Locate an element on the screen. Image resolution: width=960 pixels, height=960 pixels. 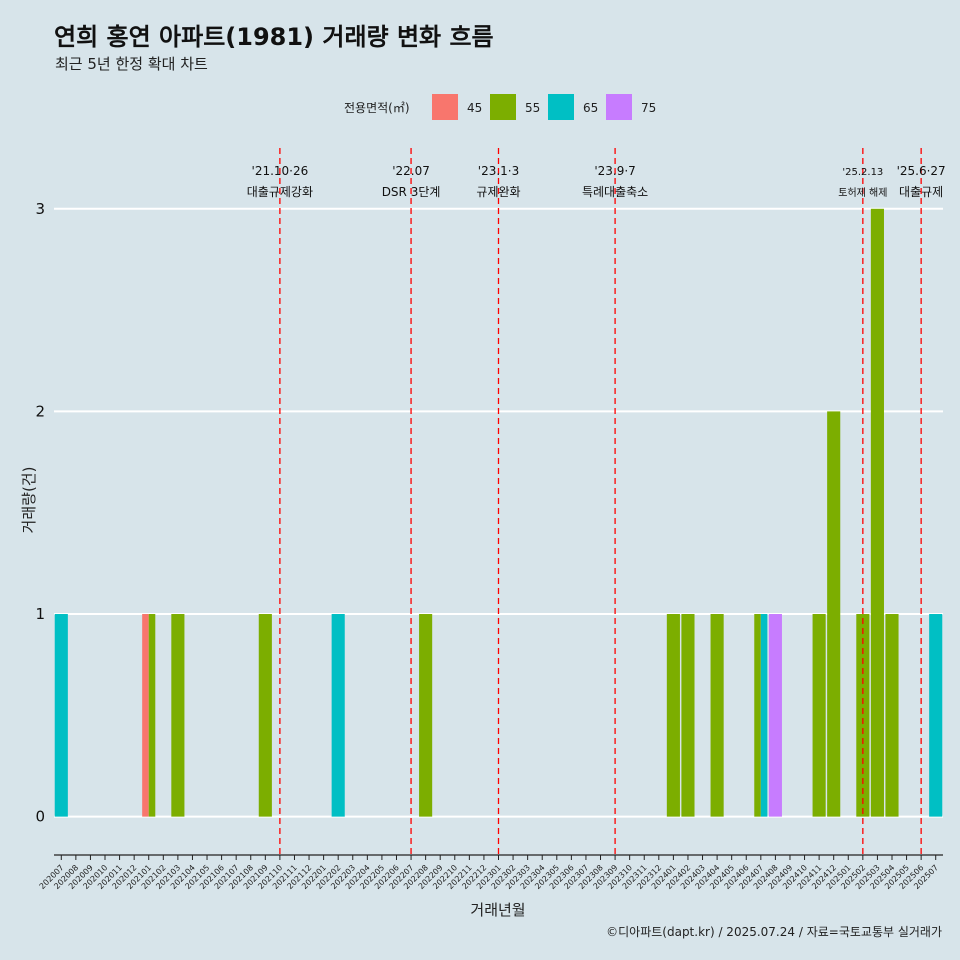
y-tick-label: 0 is located at coordinates (40, 817).